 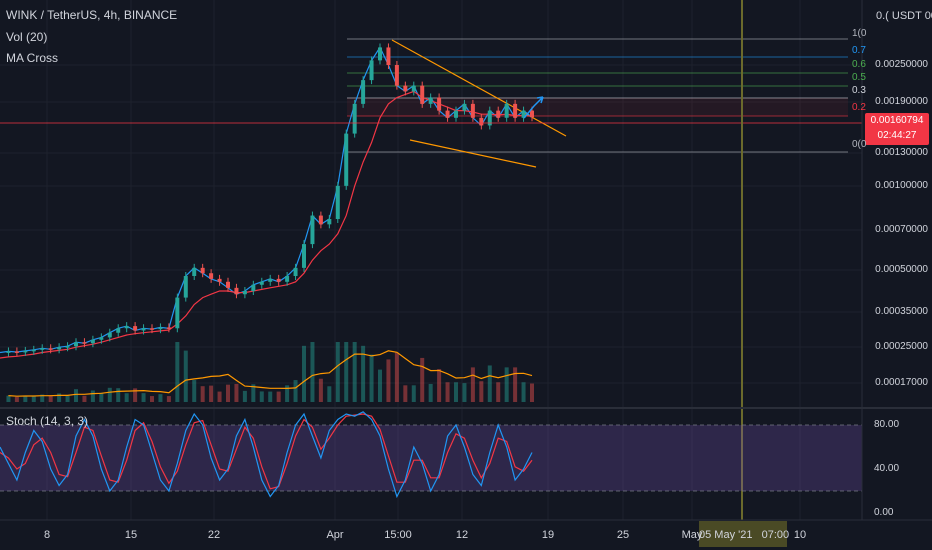 What do you see at coordinates (887, 424) in the screenshot?
I see `stoch-level-80: 80.00` at bounding box center [887, 424].